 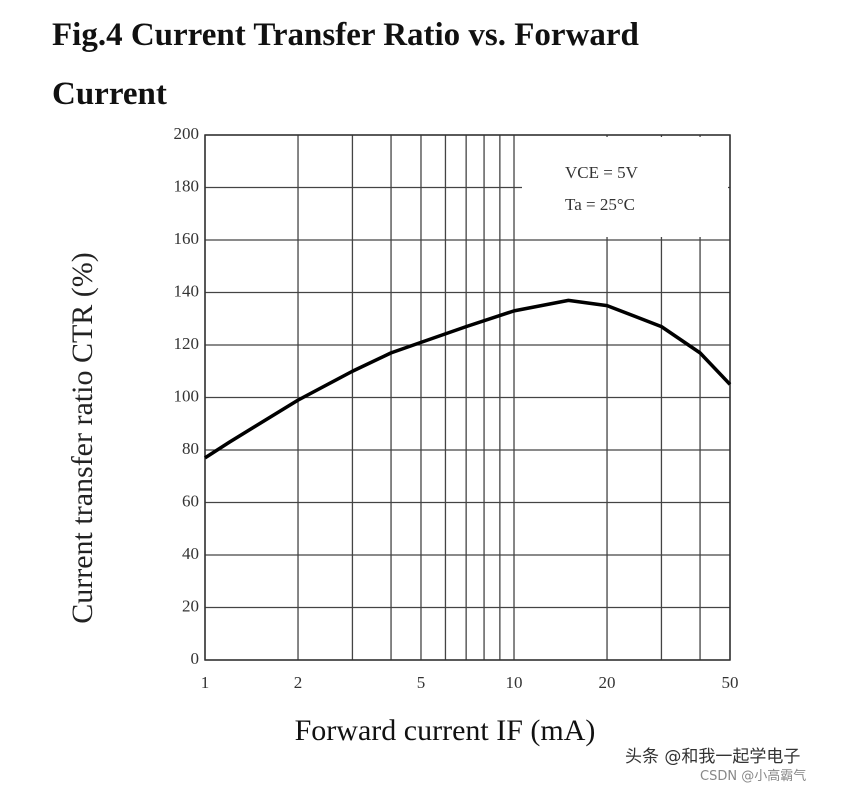 I want to click on x-tick-label: 2, so click(x=298, y=682).